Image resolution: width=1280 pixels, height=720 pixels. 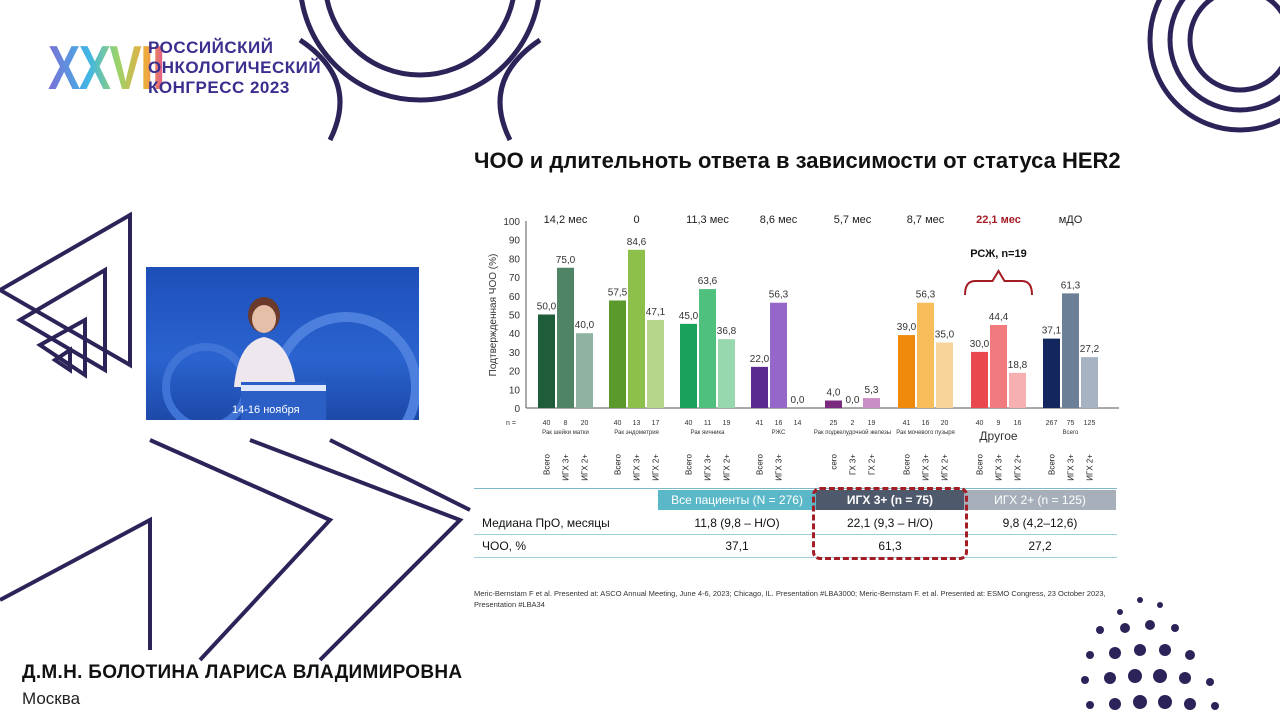 I want to click on bar-value-label: 27,2, so click(x=1090, y=349).